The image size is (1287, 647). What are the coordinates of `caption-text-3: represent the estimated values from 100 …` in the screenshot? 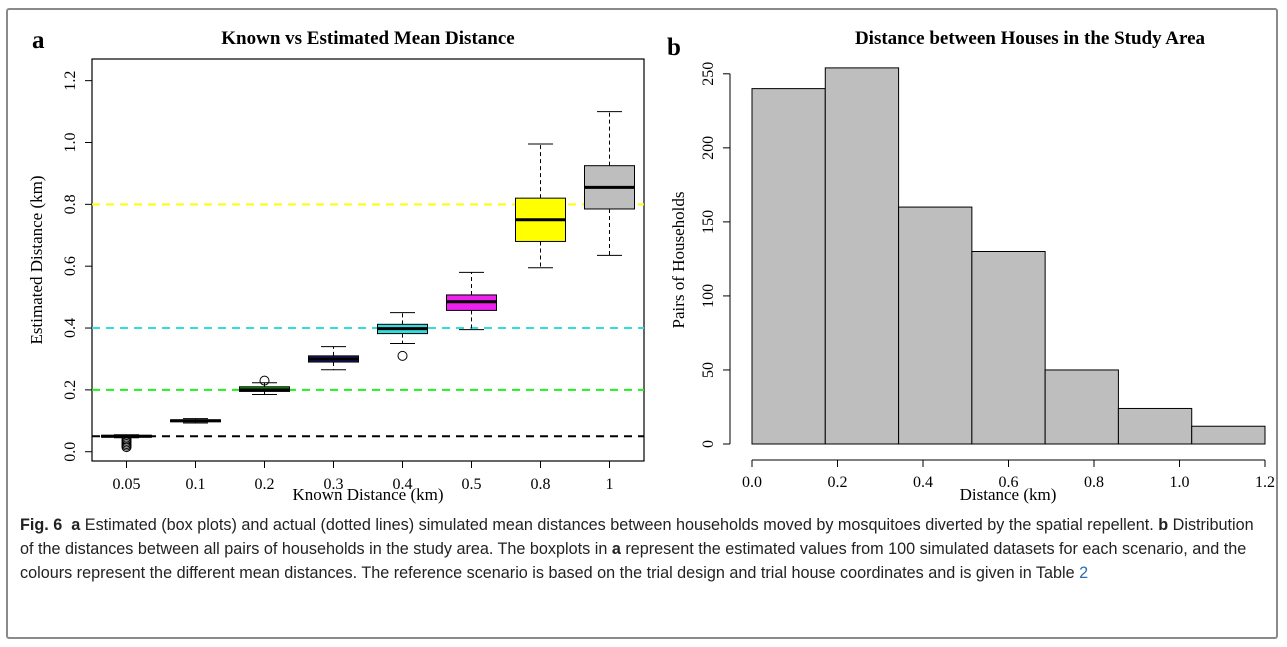 It's located at (633, 561).